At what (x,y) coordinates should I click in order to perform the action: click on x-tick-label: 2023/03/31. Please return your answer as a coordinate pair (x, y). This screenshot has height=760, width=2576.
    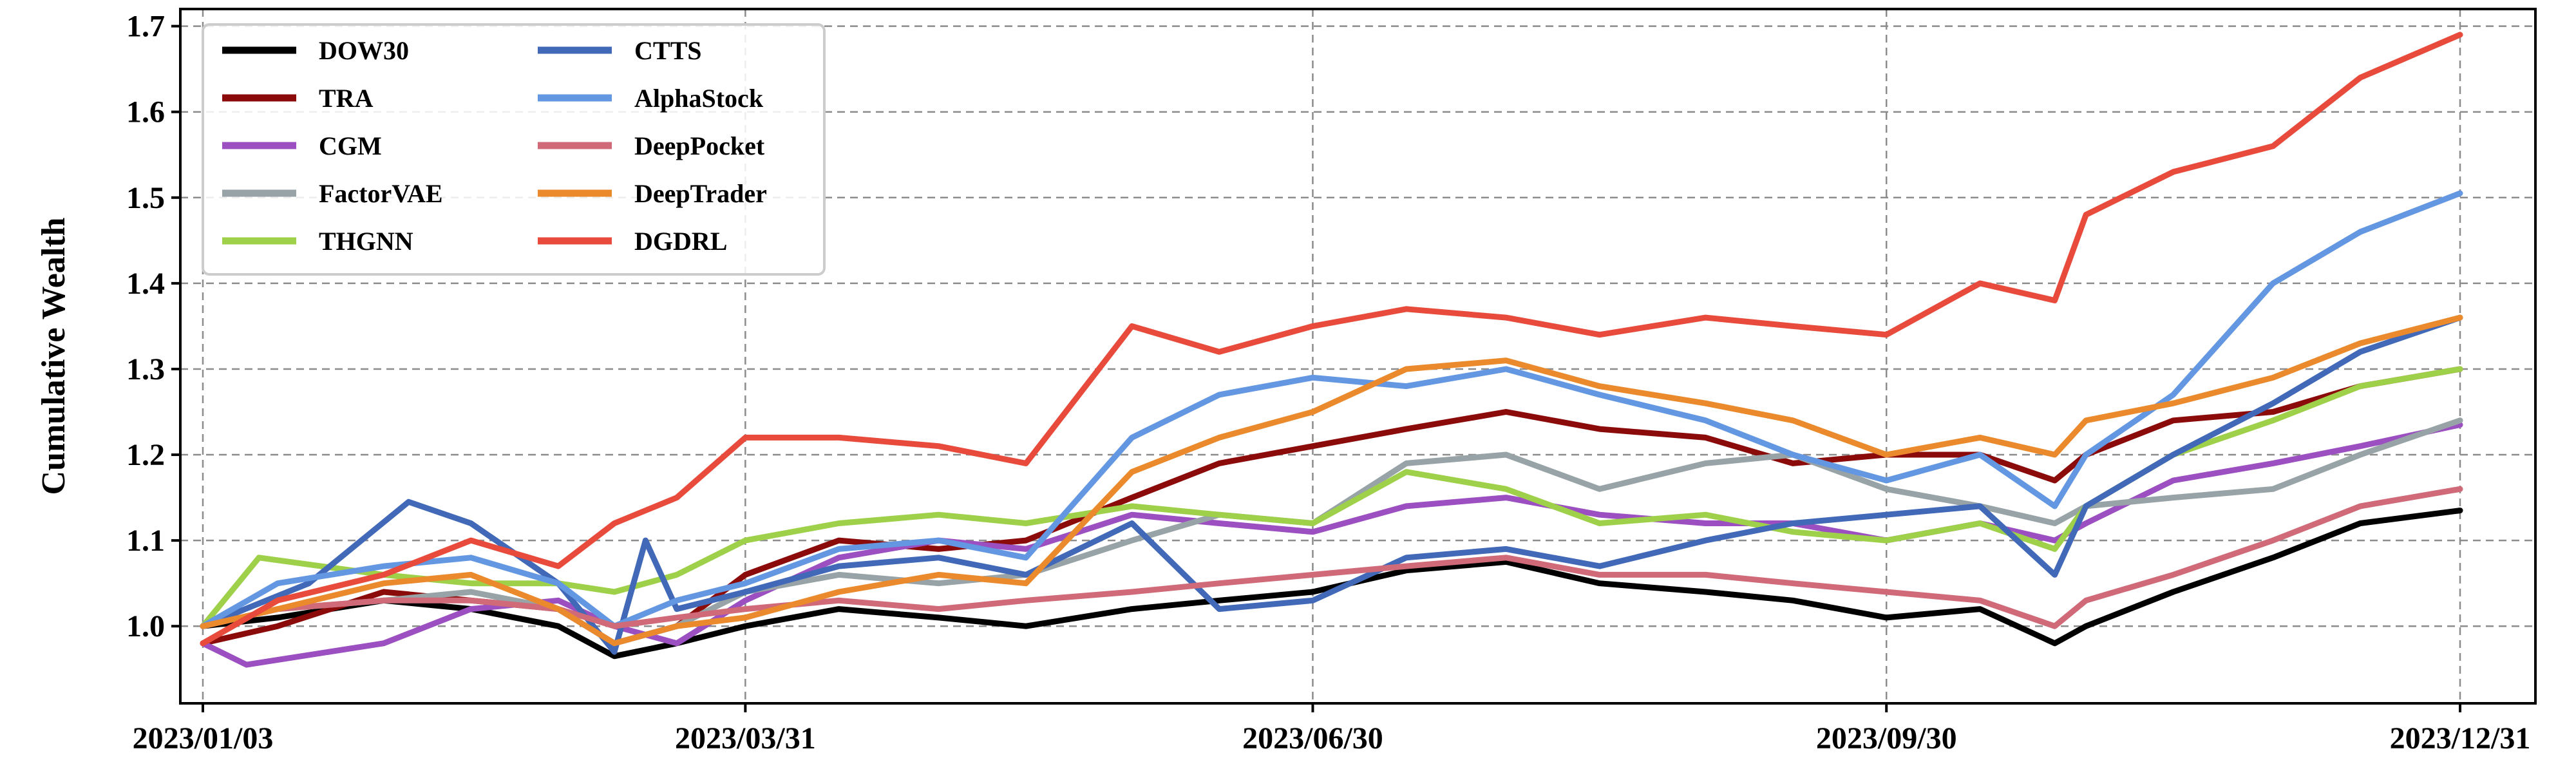
    Looking at the image, I should click on (746, 738).